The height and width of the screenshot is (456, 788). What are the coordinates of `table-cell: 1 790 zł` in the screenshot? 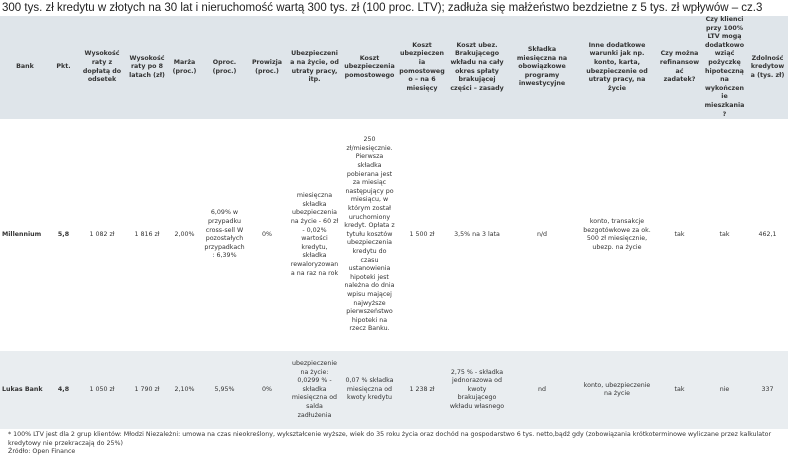 It's located at (147, 390).